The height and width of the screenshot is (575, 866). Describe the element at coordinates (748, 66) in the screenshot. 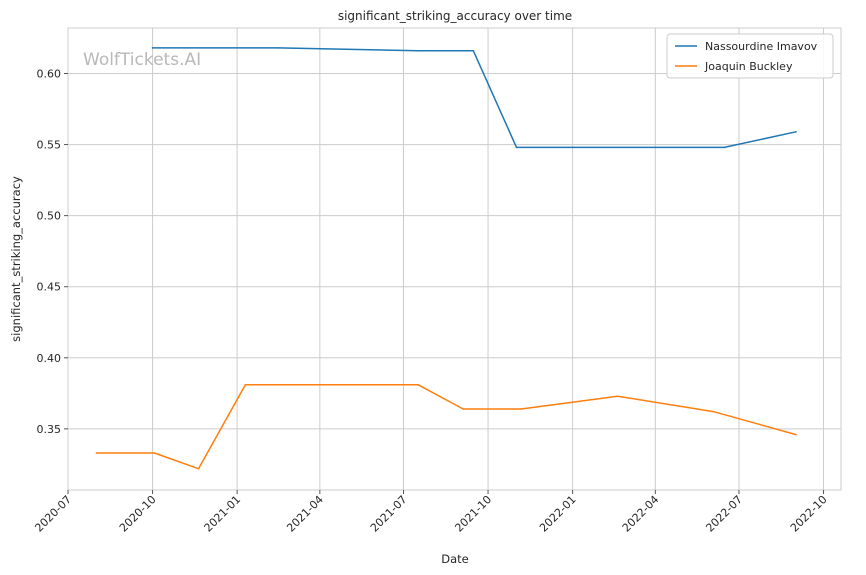

I see `legend-entry: Joaquin Buckley` at that location.